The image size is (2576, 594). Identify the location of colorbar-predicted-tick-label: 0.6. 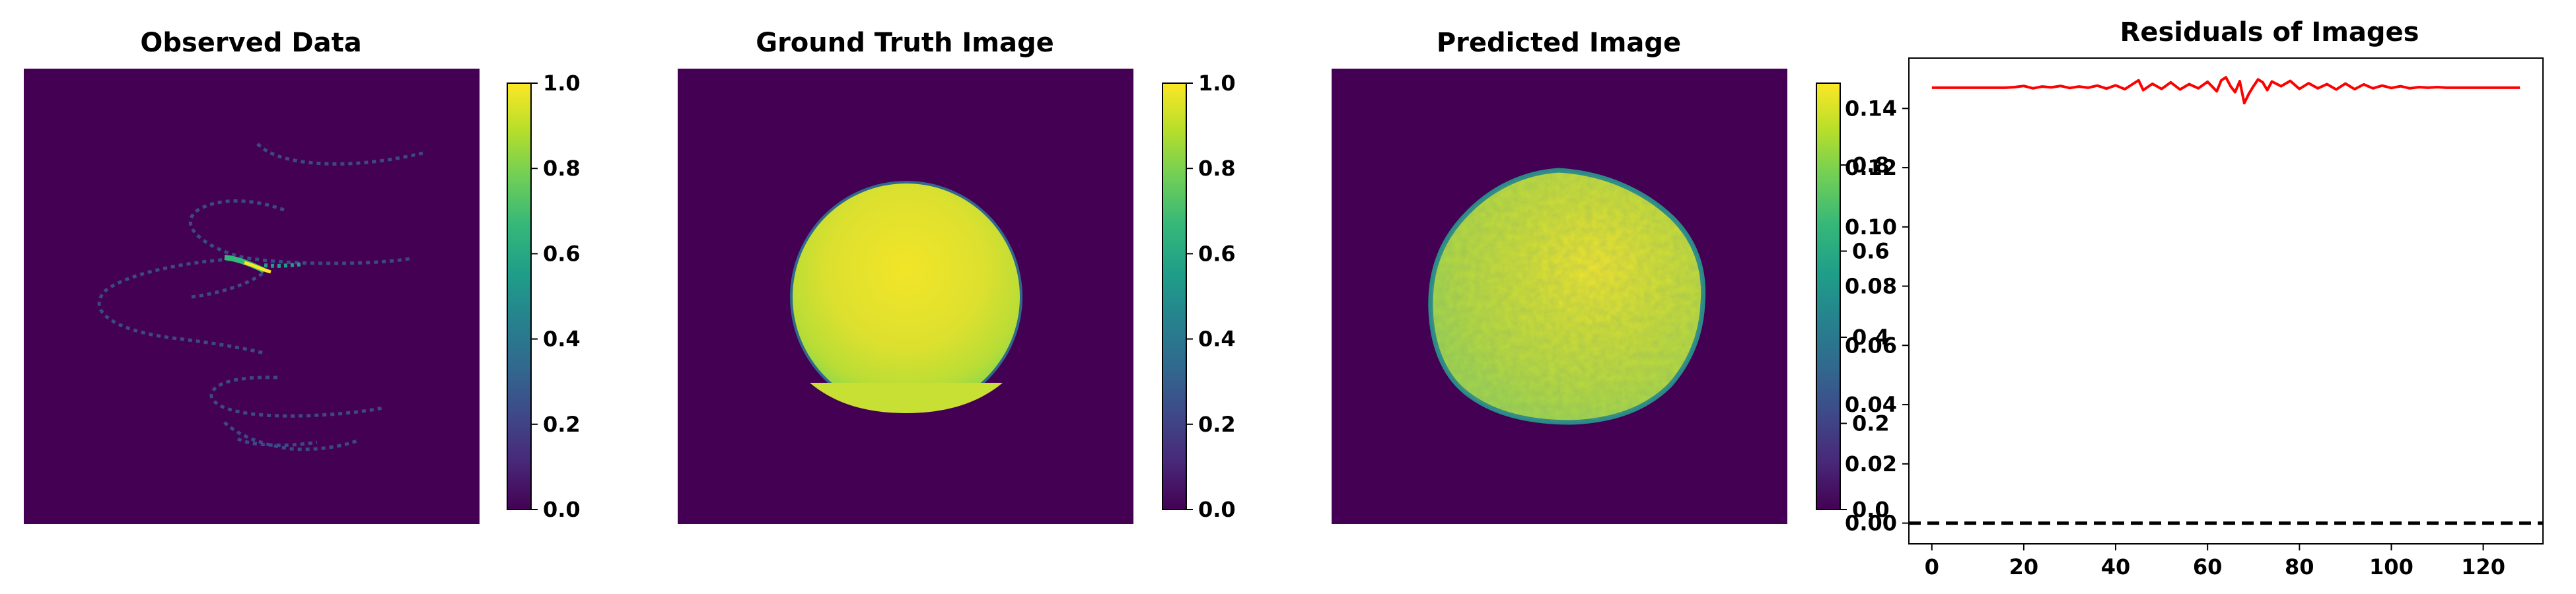
(1871, 251).